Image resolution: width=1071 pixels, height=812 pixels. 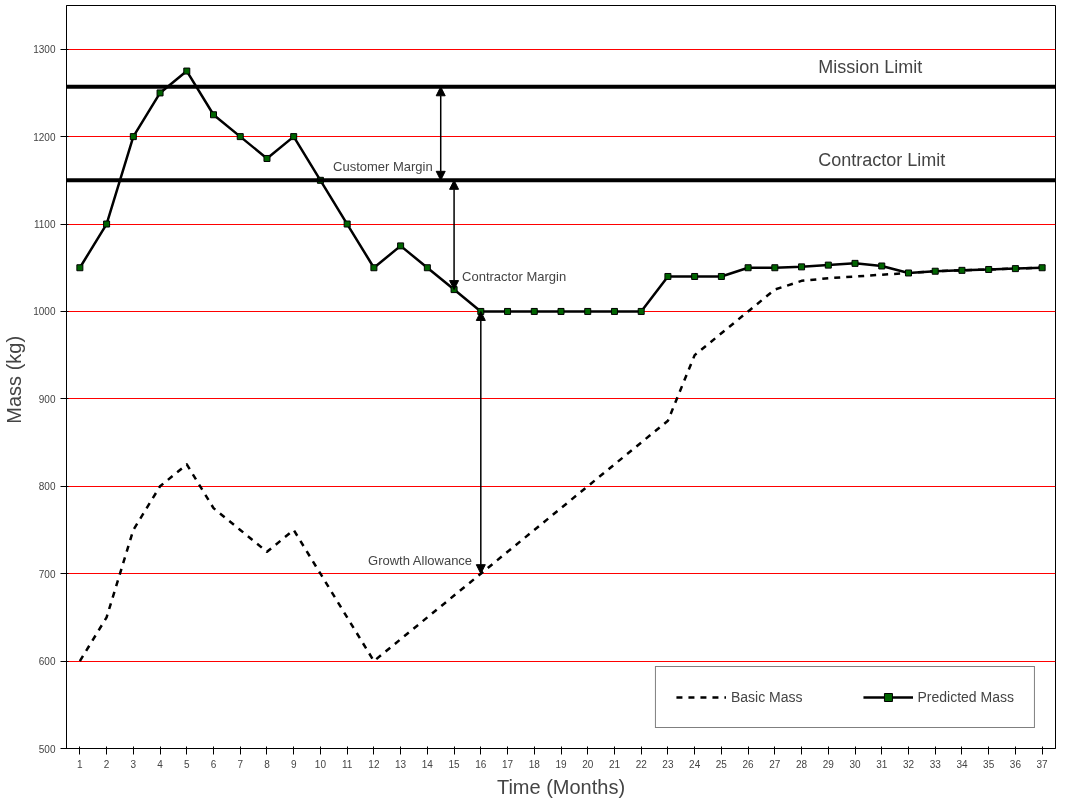 What do you see at coordinates (293, 764) in the screenshot?
I see `x-tick-label: 9` at bounding box center [293, 764].